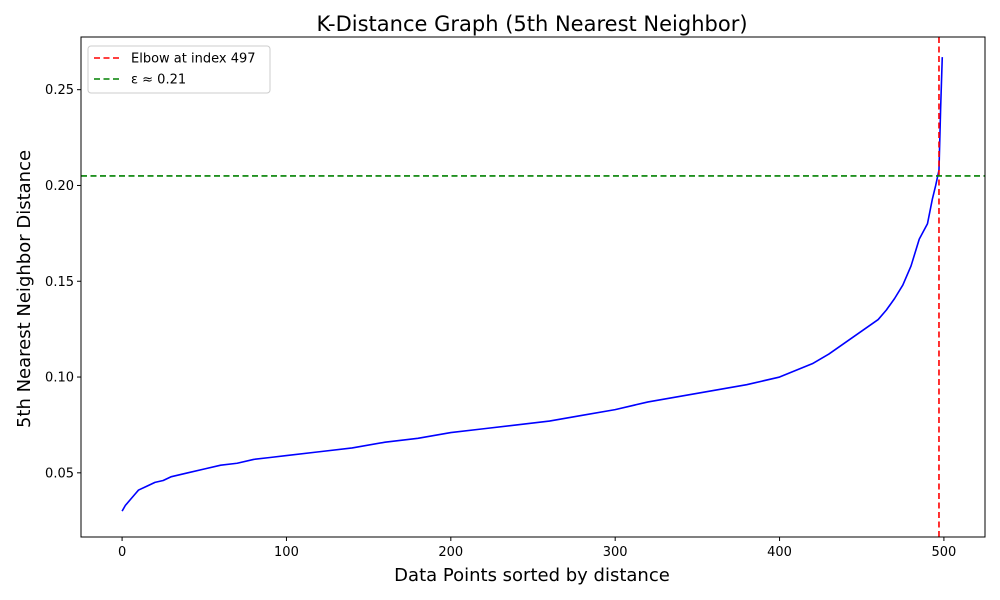  What do you see at coordinates (531, 24) in the screenshot?
I see `chart-title: K-Distance Graph (5th Nearest Neighbor)` at bounding box center [531, 24].